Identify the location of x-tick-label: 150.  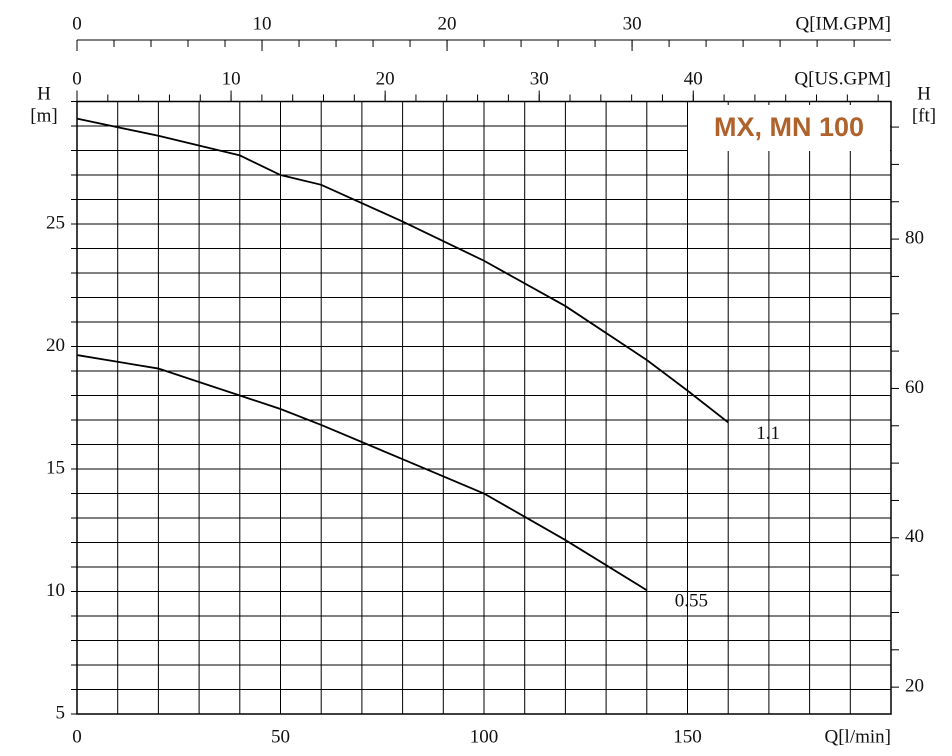
(687, 736).